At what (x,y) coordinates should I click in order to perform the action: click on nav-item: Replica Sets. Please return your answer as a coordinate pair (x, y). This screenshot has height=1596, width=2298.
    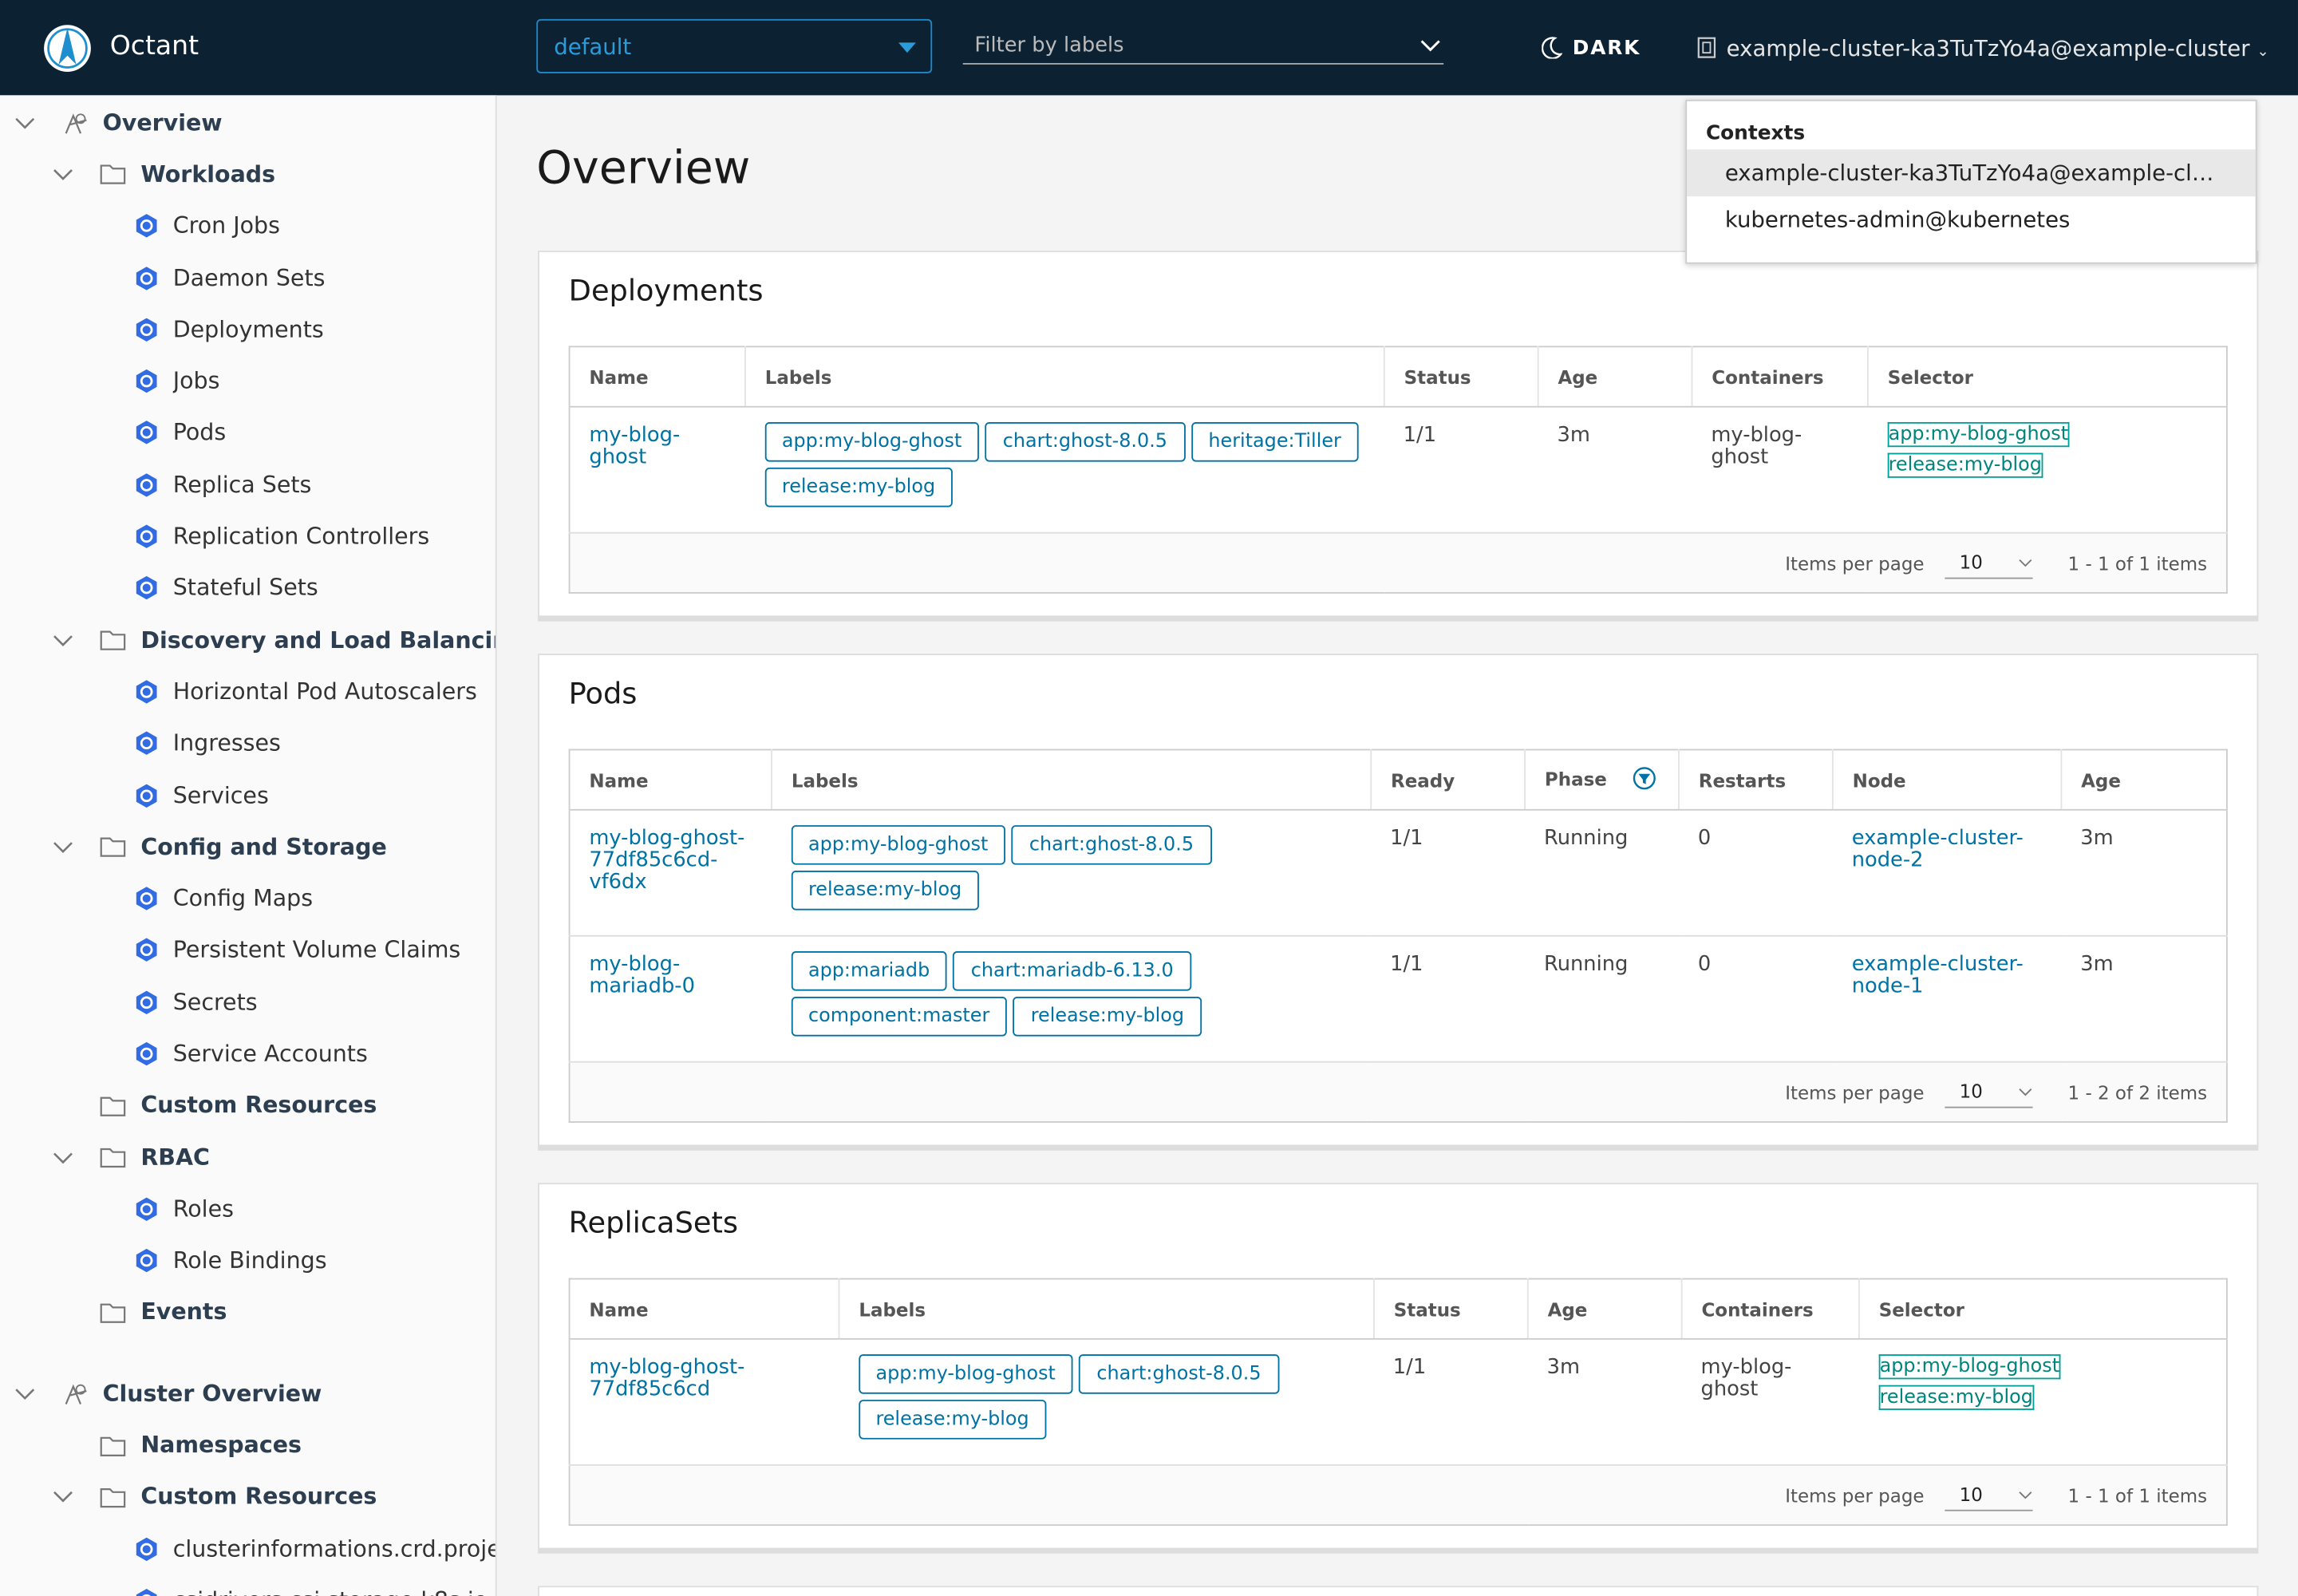
    Looking at the image, I should click on (248, 485).